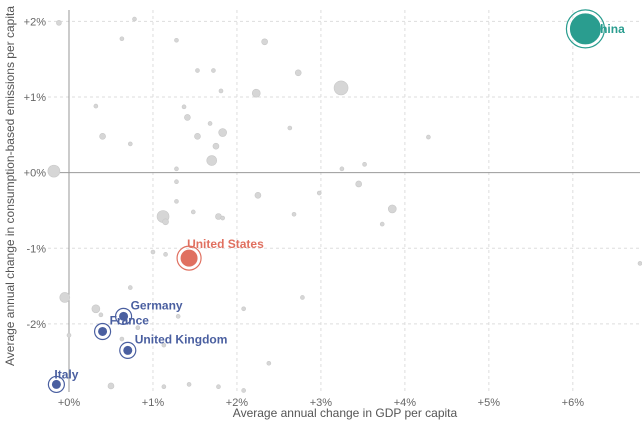 The width and height of the screenshot is (642, 430). What do you see at coordinates (345, 413) in the screenshot?
I see `x-axis-title: Average annual change in GDP per capita` at bounding box center [345, 413].